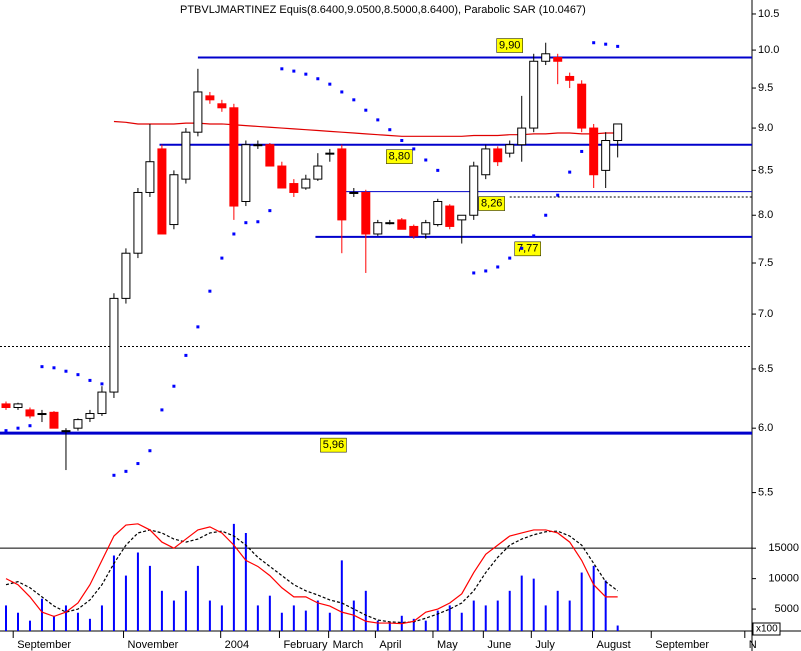 Image resolution: width=801 pixels, height=651 pixels. Describe the element at coordinates (765, 369) in the screenshot. I see `y-tick-label: 6.5` at that location.